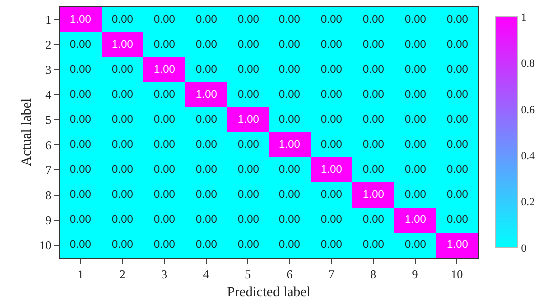  Describe the element at coordinates (528, 202) in the screenshot. I see `color-bar-label: 0.2` at that location.